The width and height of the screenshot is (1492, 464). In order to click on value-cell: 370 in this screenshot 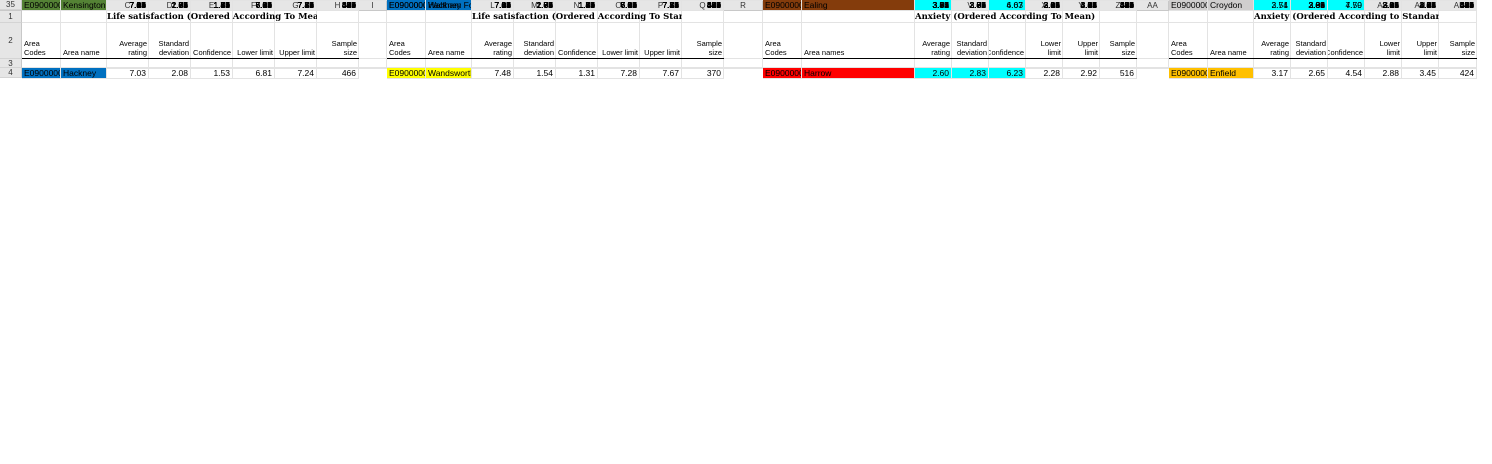, I will do `click(703, 73)`.